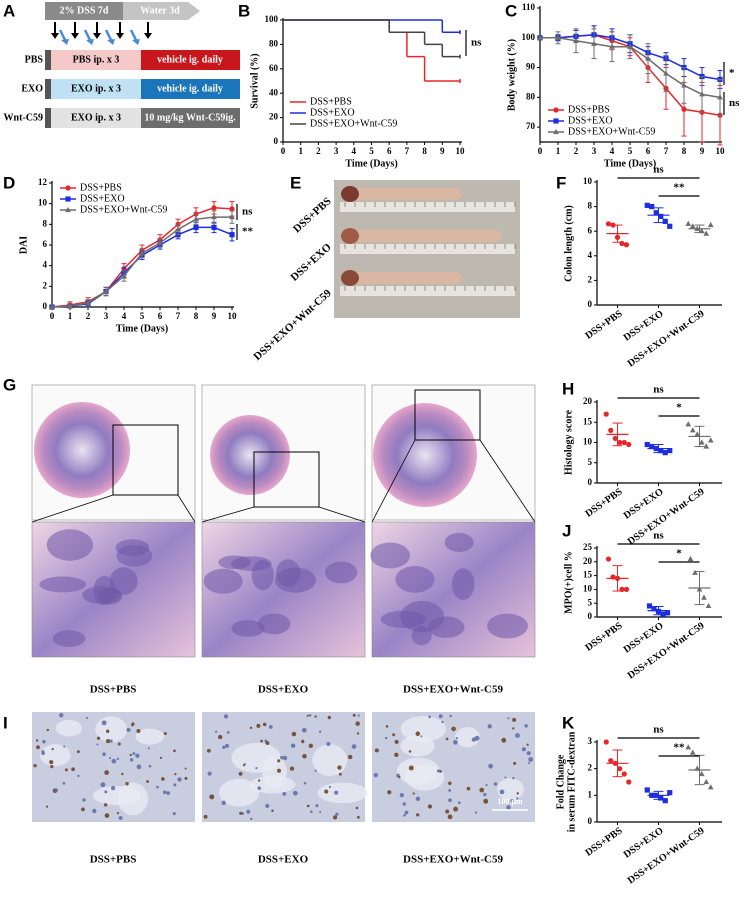 Image resolution: width=753 pixels, height=906 pixels. What do you see at coordinates (244, 10) in the screenshot?
I see `panel-label: B` at bounding box center [244, 10].